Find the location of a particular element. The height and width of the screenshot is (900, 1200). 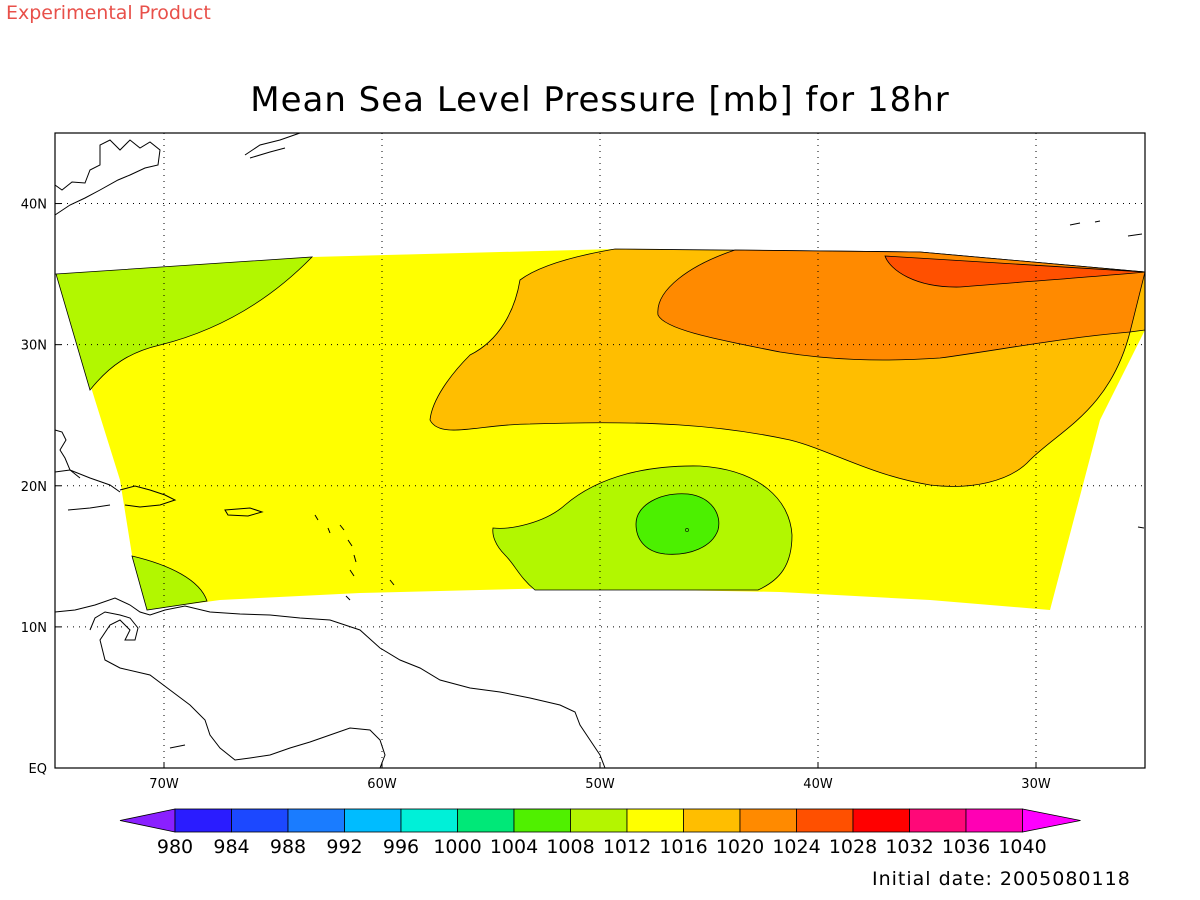

y-tick-label: EQ is located at coordinates (38, 769).